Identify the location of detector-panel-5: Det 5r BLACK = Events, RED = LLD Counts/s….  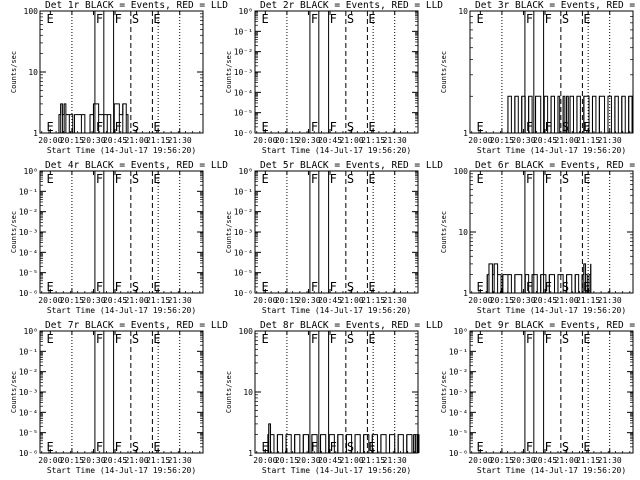
(334, 237).